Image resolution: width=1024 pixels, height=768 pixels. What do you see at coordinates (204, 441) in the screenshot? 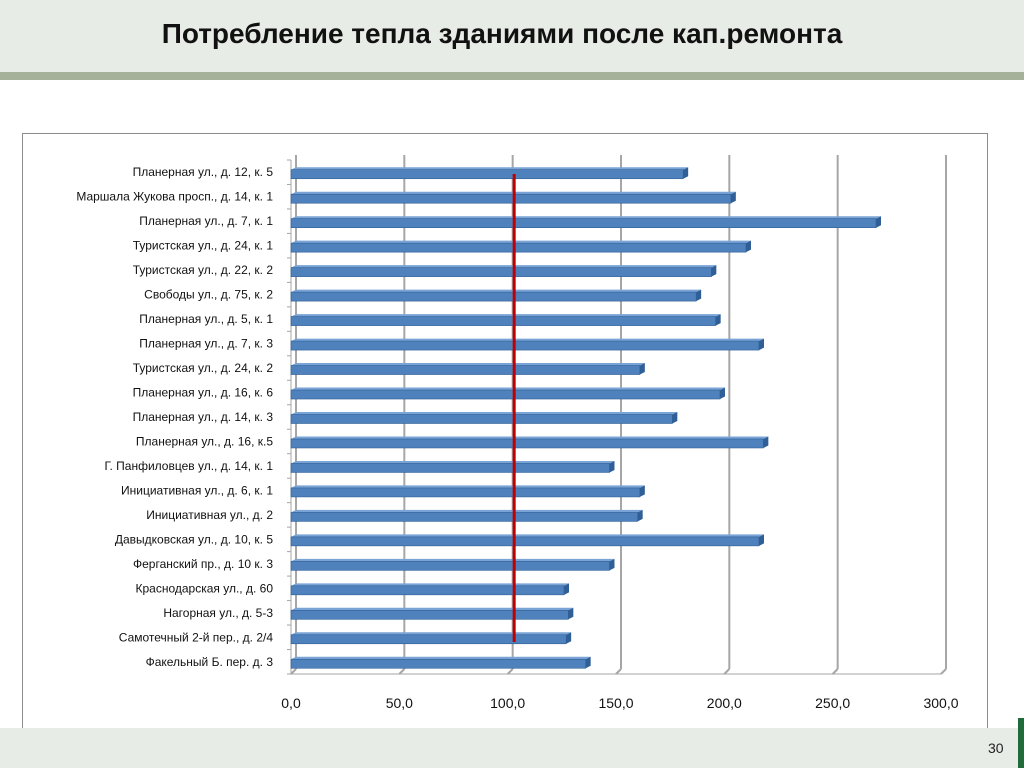
I see `category-label: Планерная ул., д. 16, к.5` at bounding box center [204, 441].